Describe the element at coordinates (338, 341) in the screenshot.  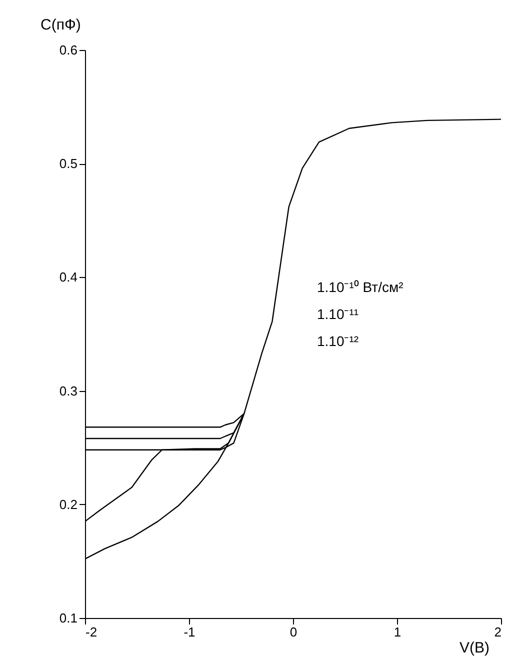
I see `annotation: 1.10⁻¹²` at that location.